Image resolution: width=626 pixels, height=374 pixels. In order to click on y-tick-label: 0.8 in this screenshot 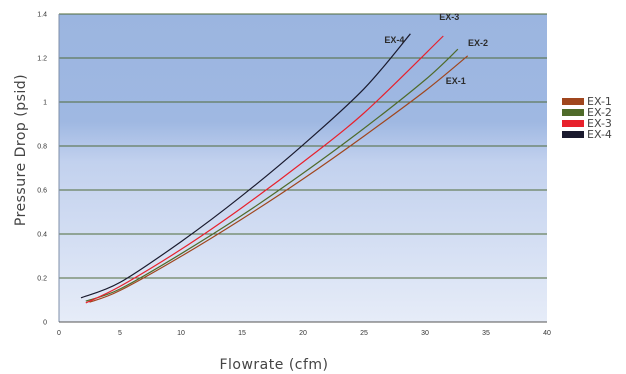, I will do `click(42, 147)`.